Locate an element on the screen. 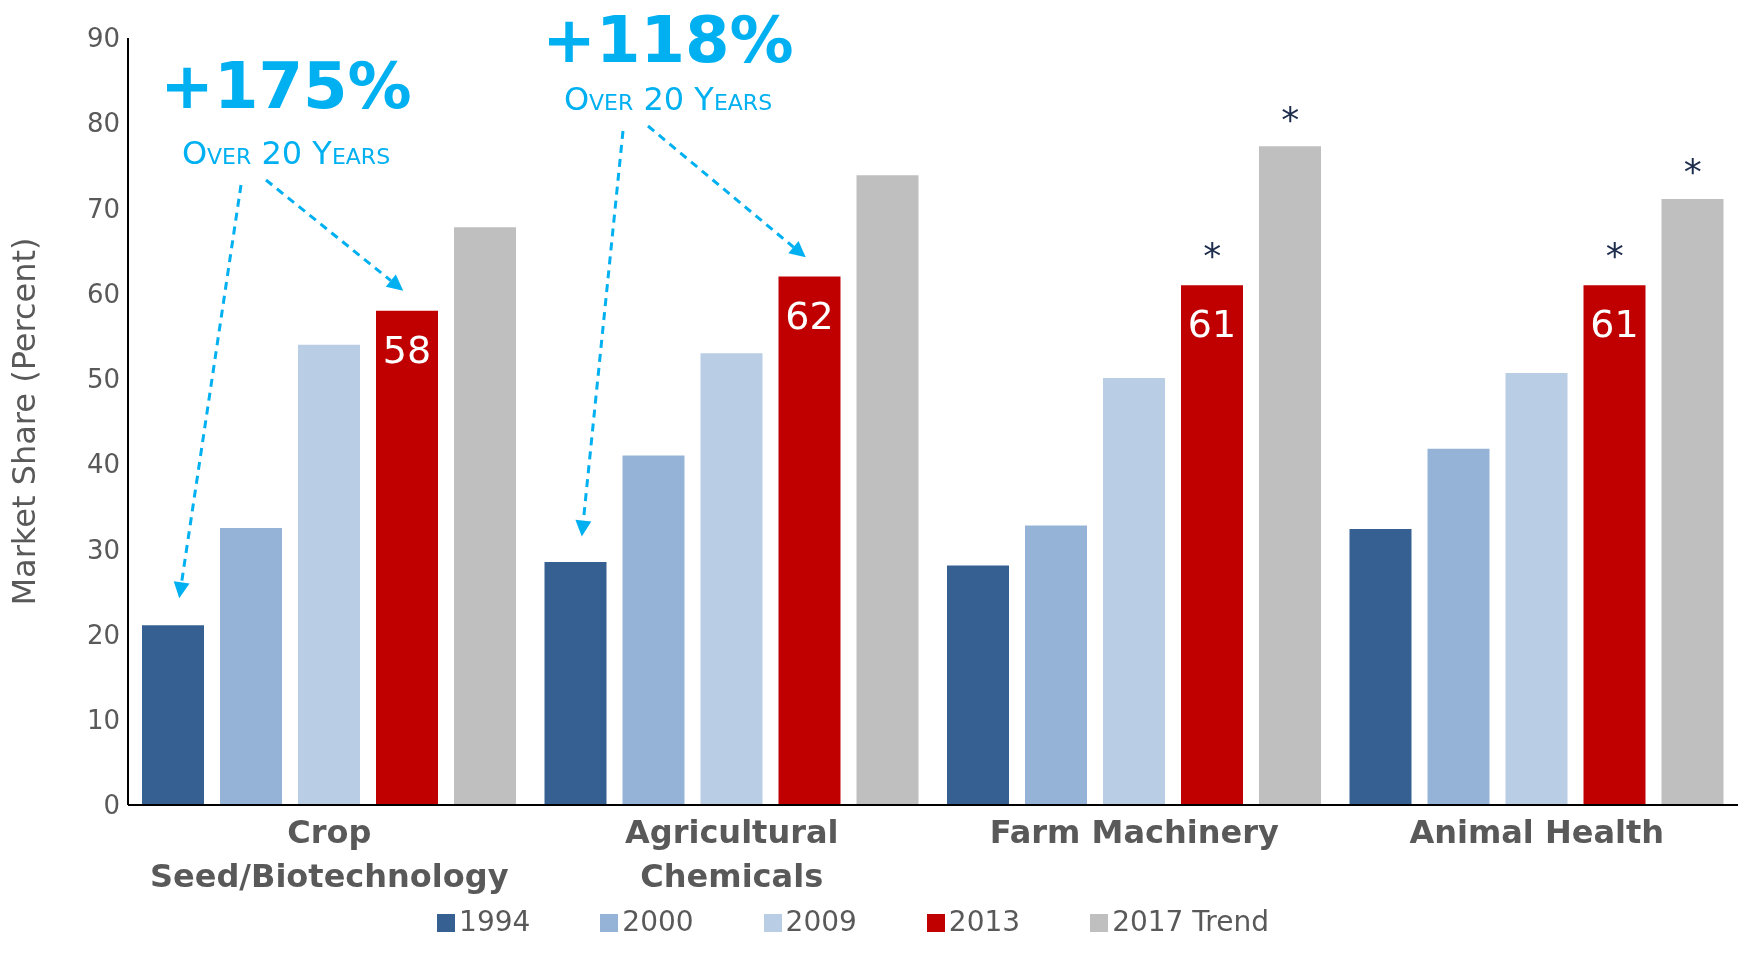 This screenshot has width=1756, height=967. x-tick-label: Animal Health is located at coordinates (1537, 832).